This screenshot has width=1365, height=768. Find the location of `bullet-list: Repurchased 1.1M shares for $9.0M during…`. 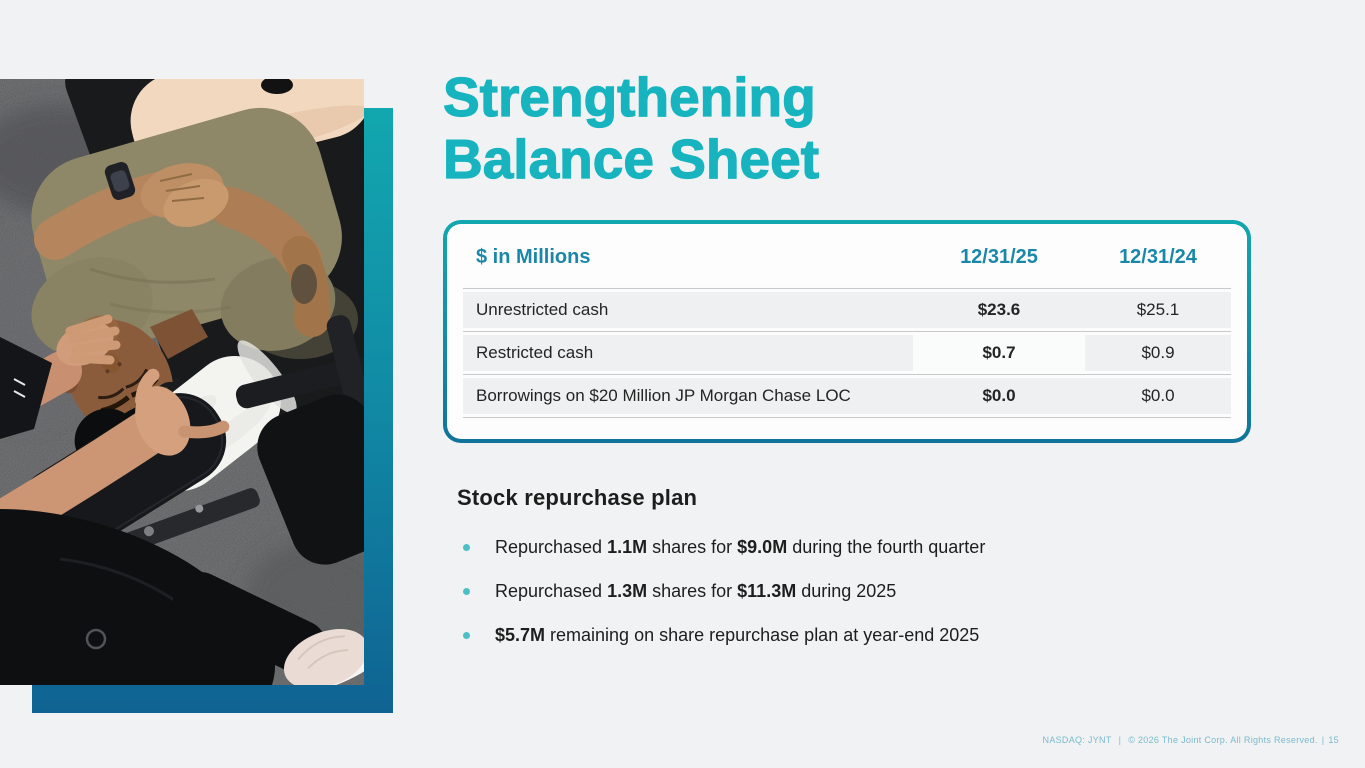

bullet-list: Repurchased 1.1M shares for $9.0M during… is located at coordinates (721, 600).